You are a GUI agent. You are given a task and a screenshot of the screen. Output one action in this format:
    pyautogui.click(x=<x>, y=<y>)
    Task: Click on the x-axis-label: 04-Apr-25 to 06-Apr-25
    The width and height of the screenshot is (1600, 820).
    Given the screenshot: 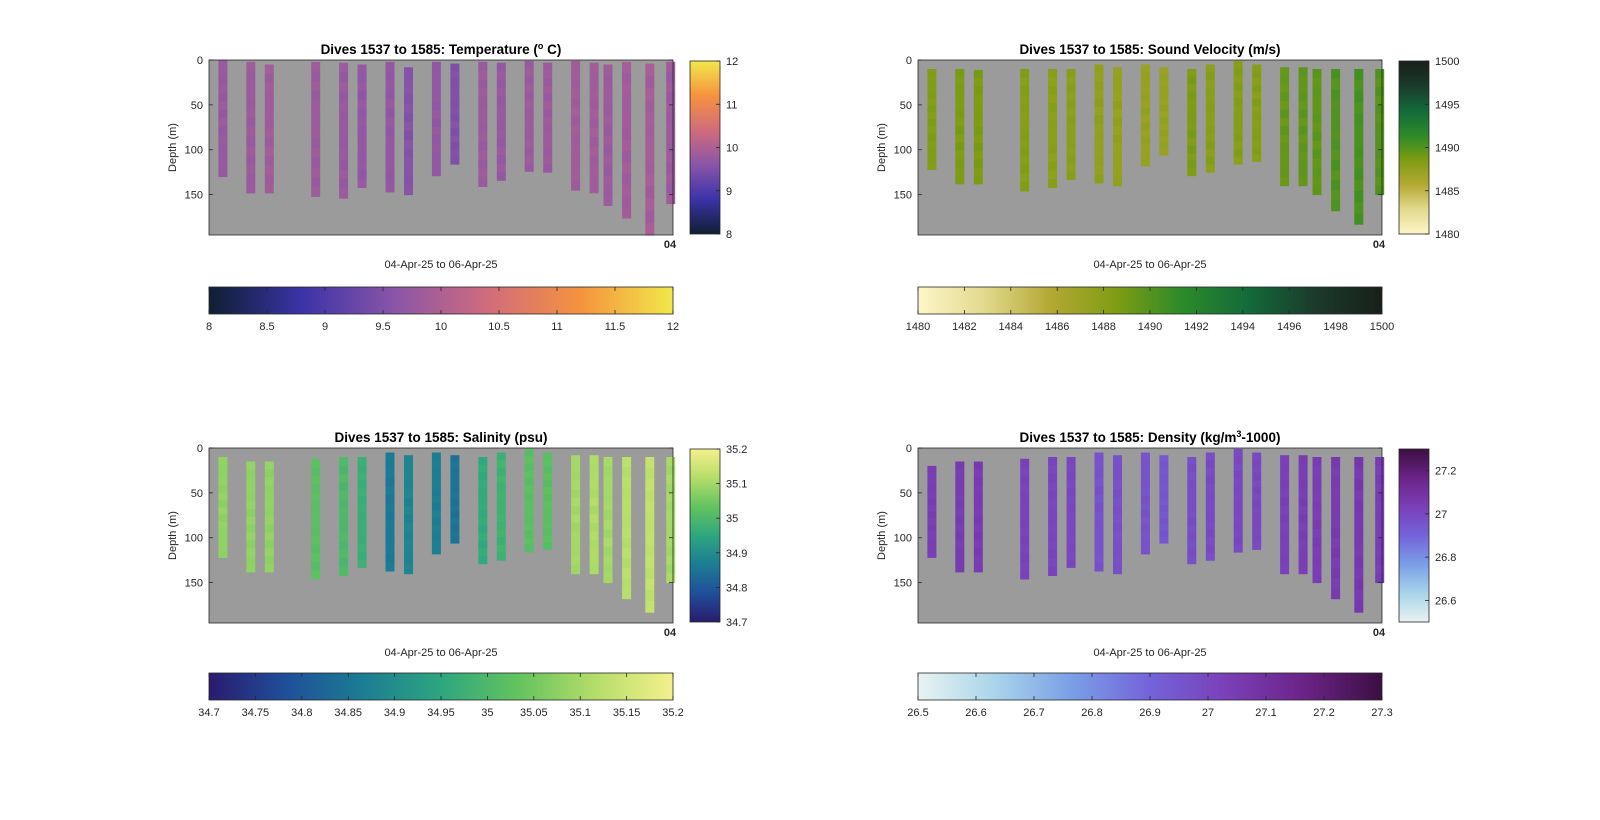 What is the action you would take?
    pyautogui.click(x=440, y=653)
    